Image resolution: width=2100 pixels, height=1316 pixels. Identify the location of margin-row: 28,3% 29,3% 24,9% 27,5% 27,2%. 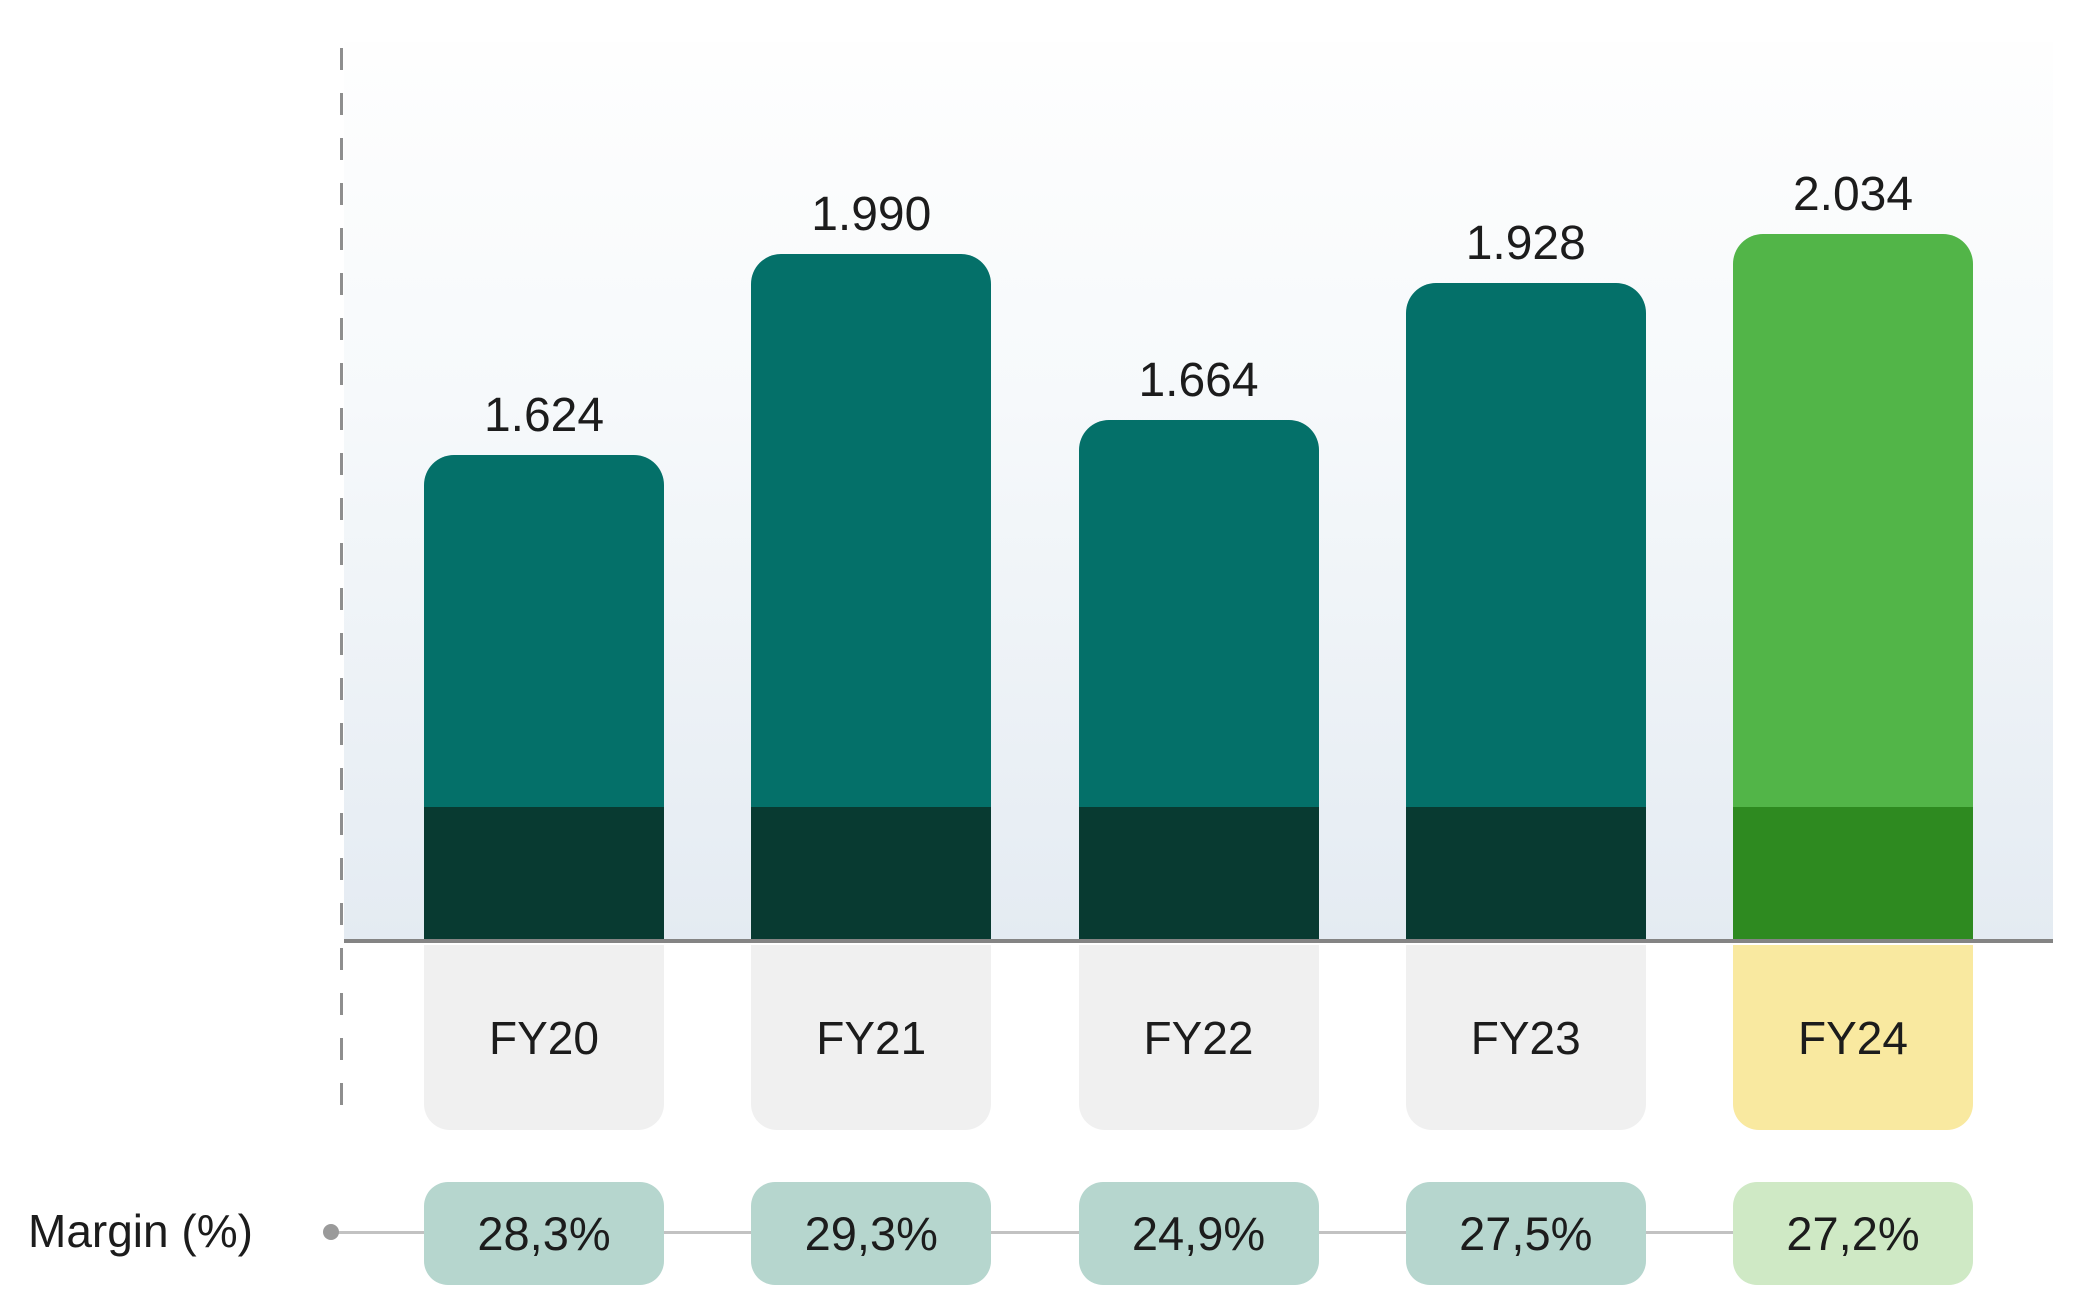
(1198, 1233).